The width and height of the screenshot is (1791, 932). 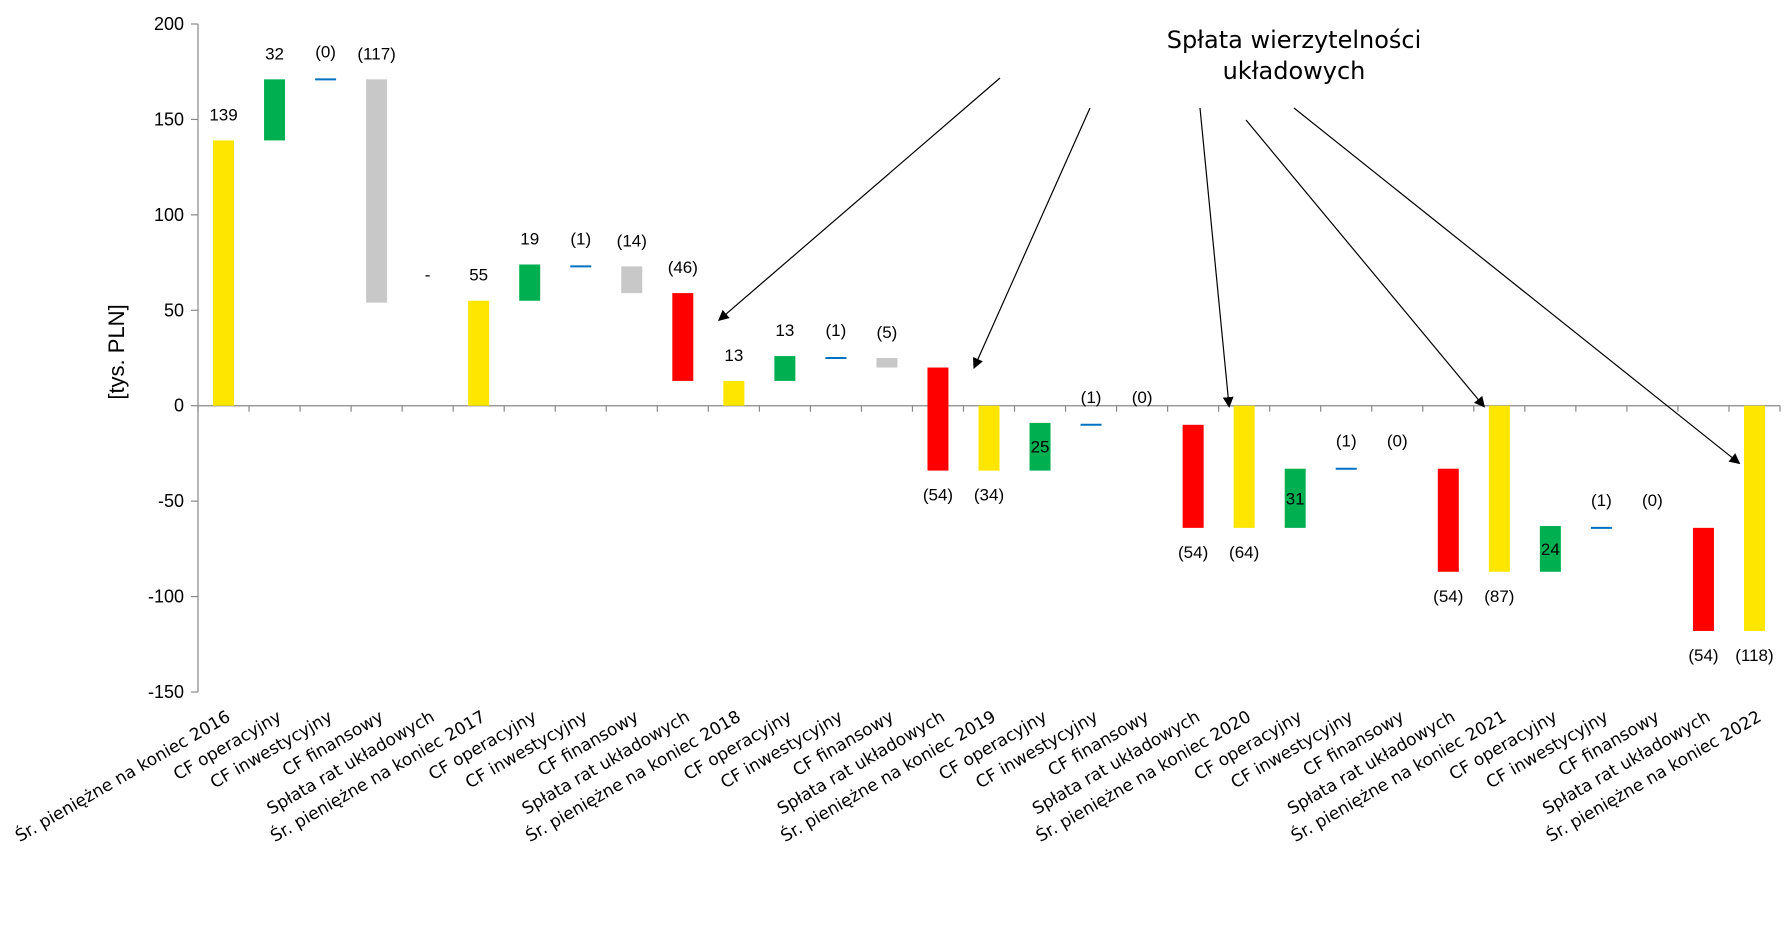 I want to click on category-label: Śr. pieniężne na koniec 2016, so click(x=122, y=775).